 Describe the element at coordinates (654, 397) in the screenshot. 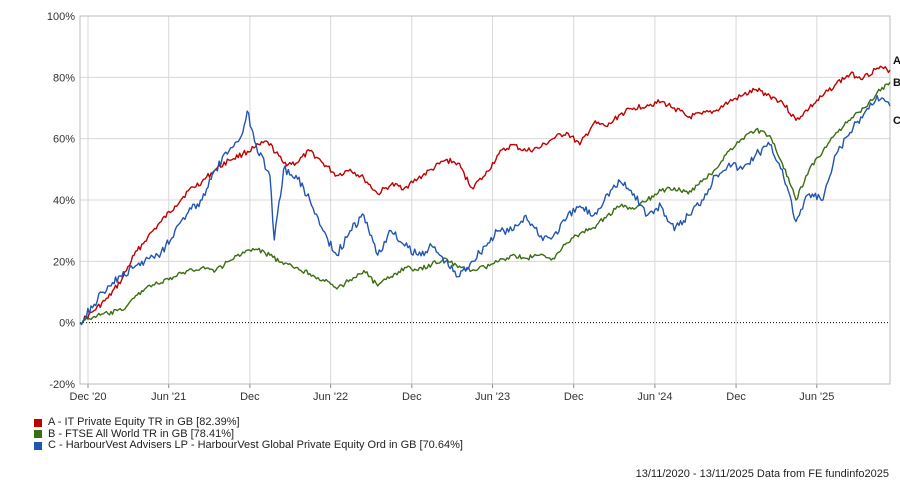

I see `x-tick-label: Jun '24` at that location.